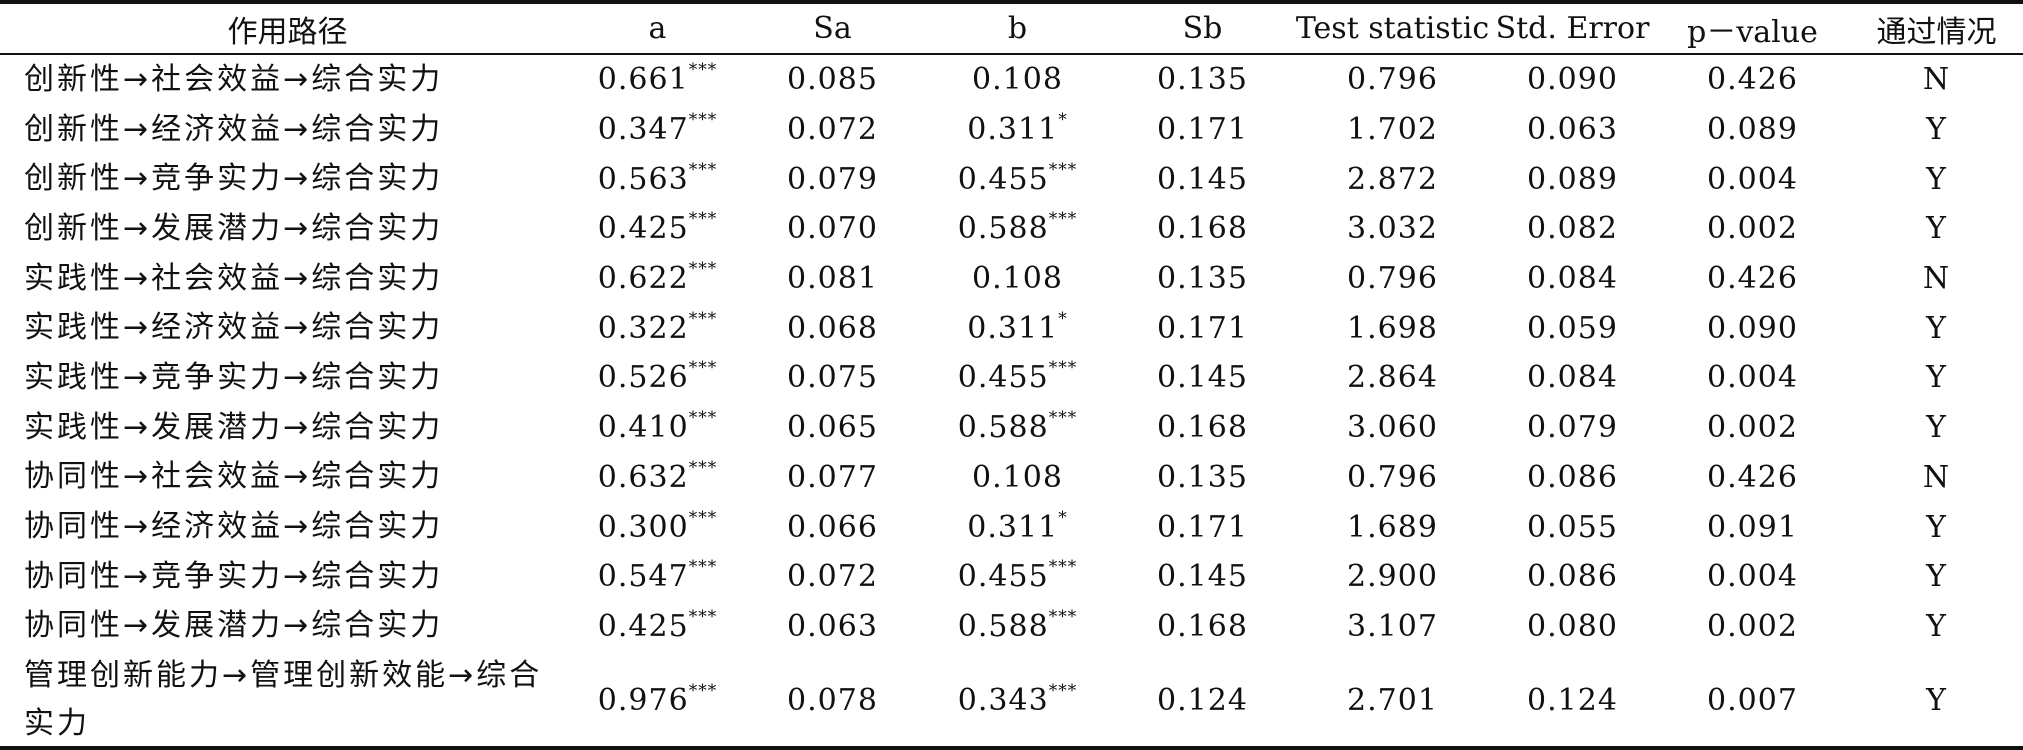  I want to click on std-error-cell-value: 0.055, so click(1572, 527).